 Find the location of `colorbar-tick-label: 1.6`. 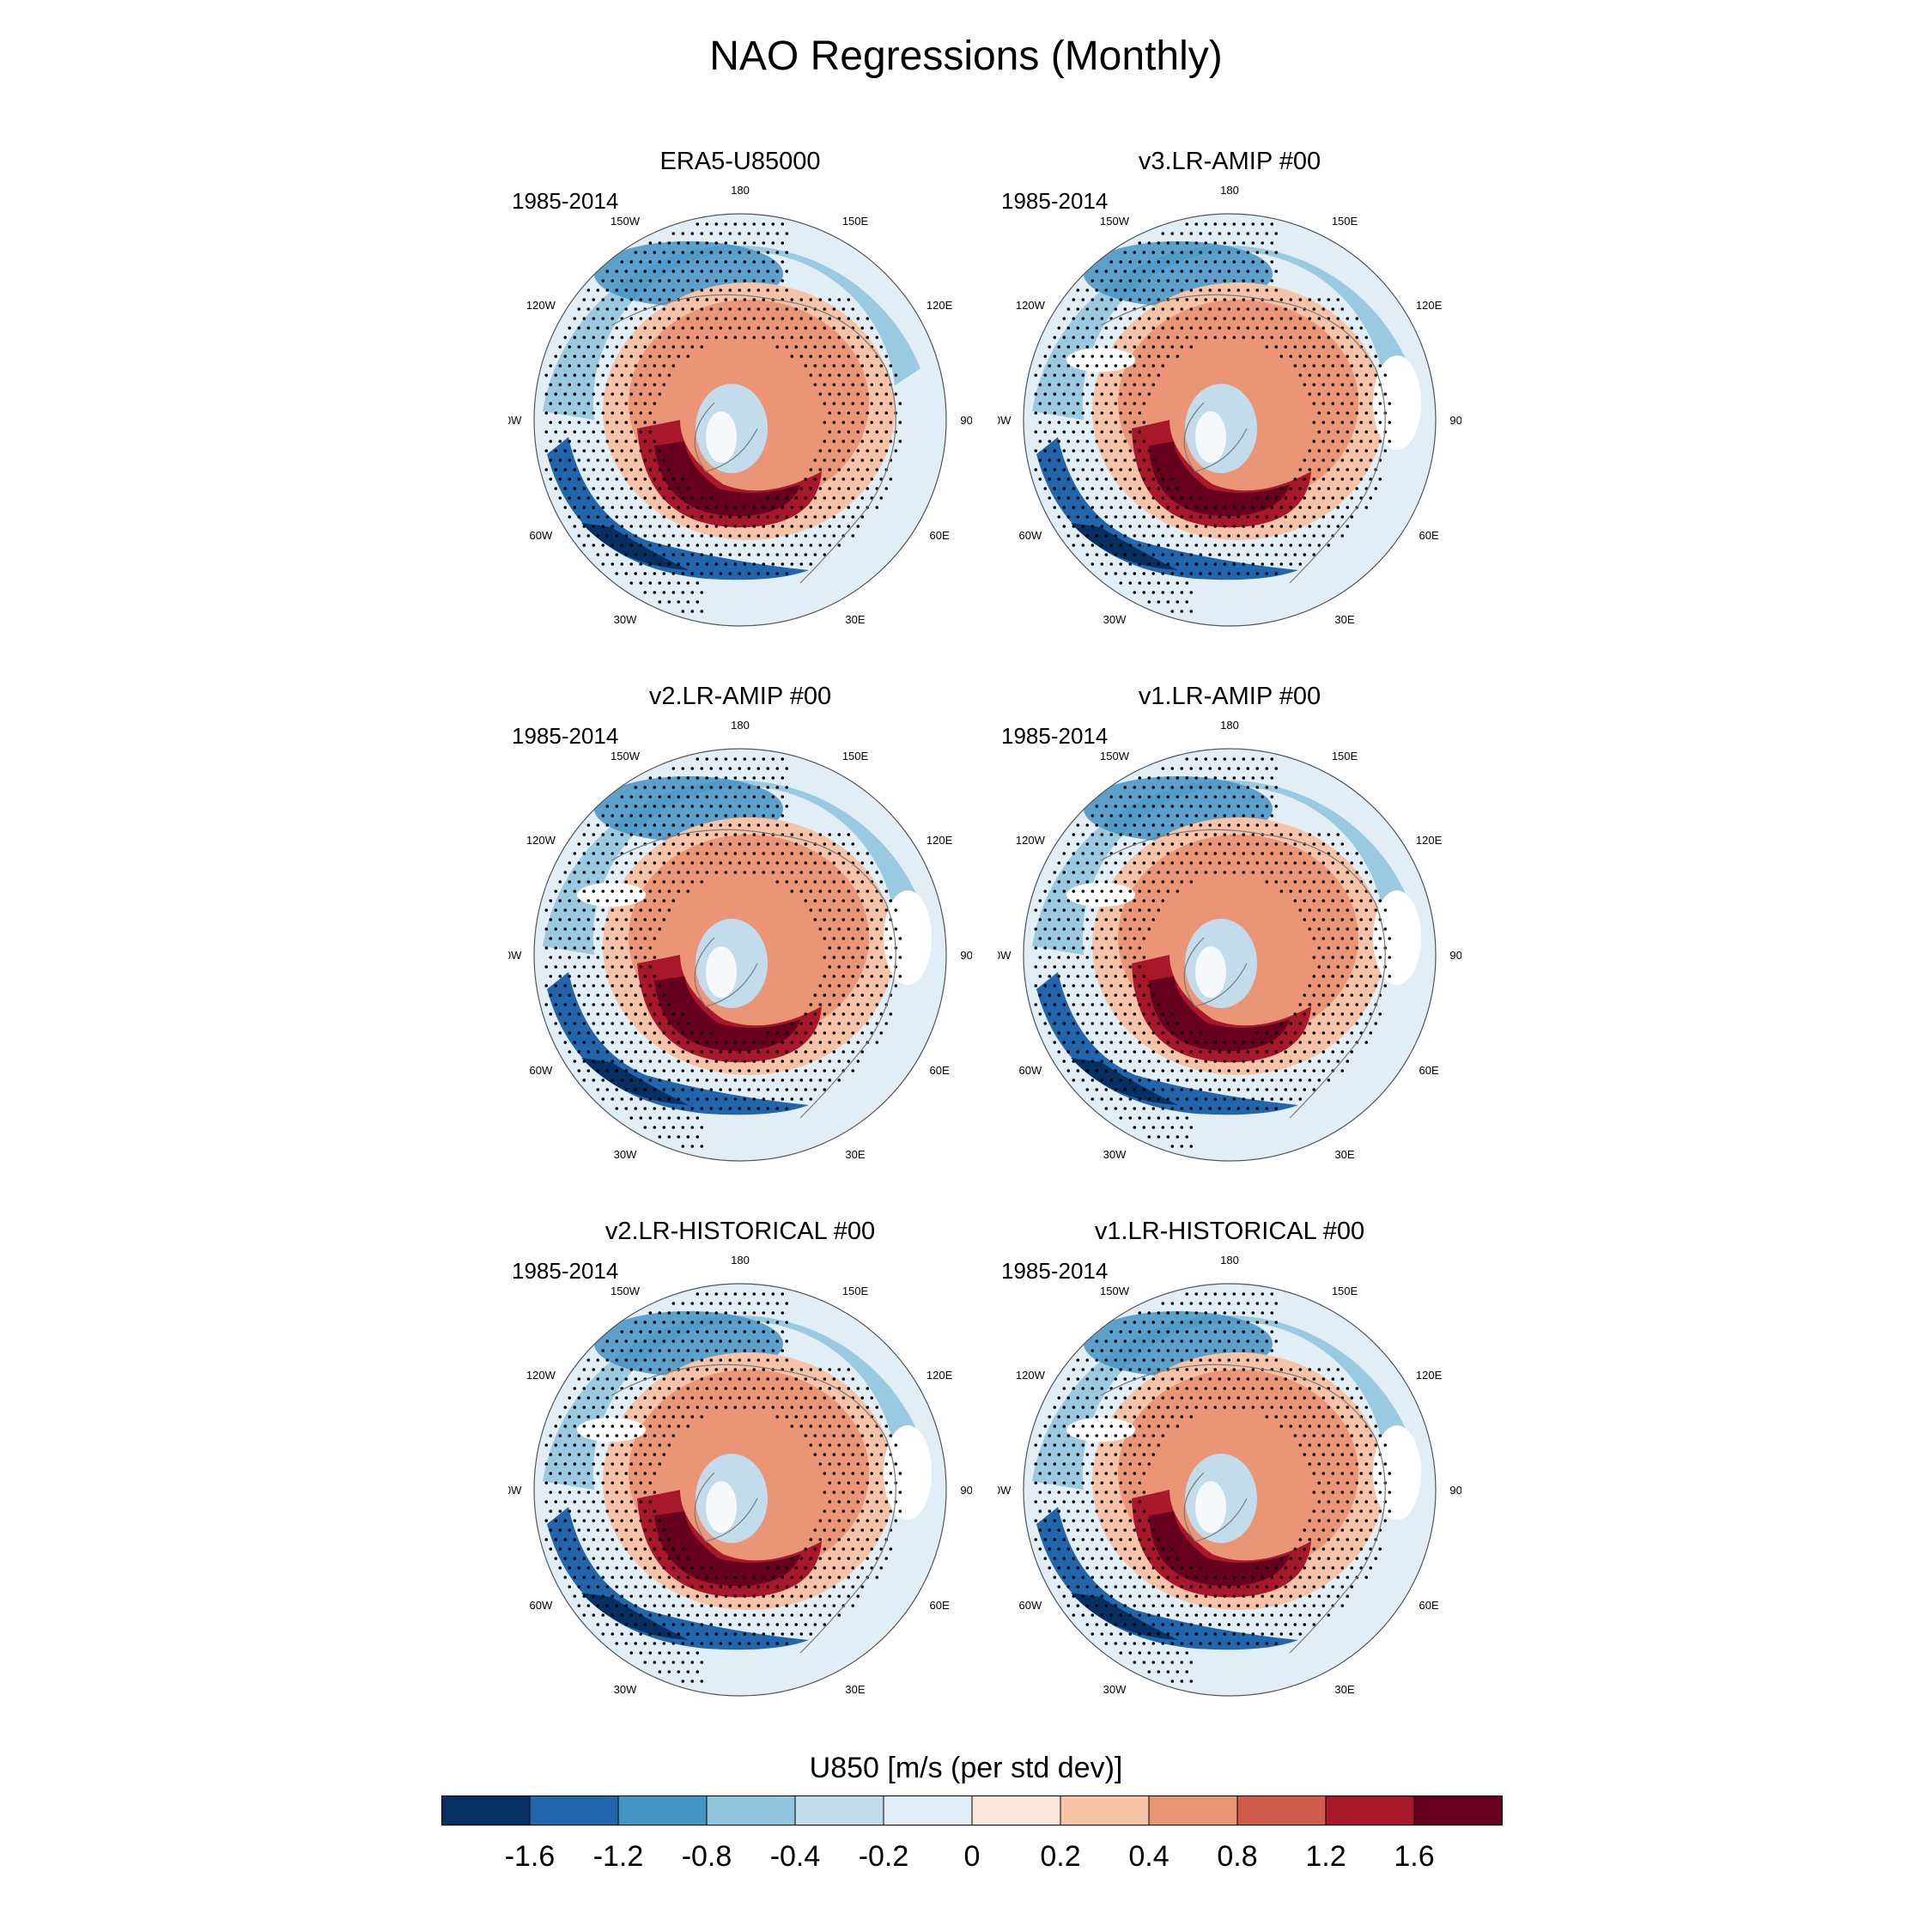

colorbar-tick-label: 1.6 is located at coordinates (1414, 1857).